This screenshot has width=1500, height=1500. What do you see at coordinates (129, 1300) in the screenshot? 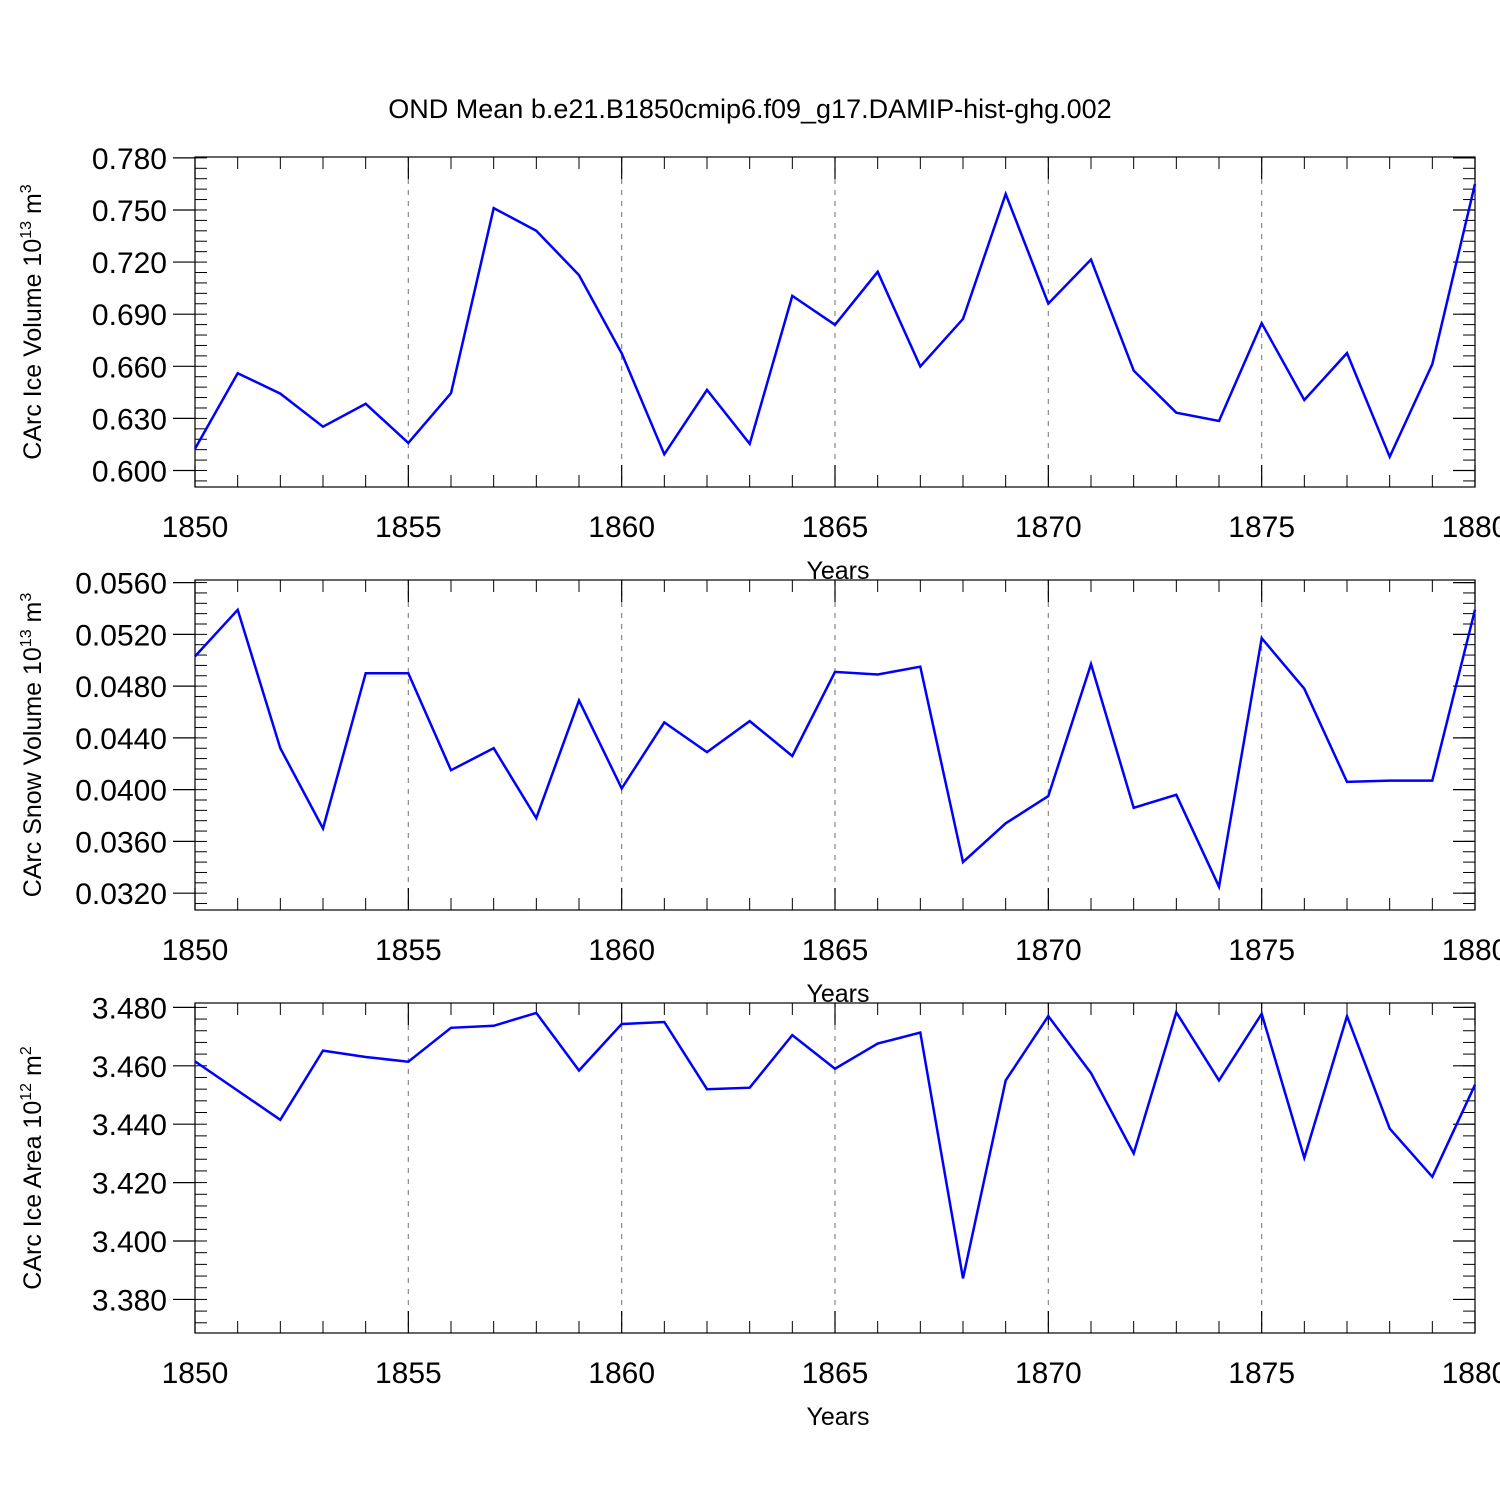
I see `y-tick-label: 3.380` at bounding box center [129, 1300].